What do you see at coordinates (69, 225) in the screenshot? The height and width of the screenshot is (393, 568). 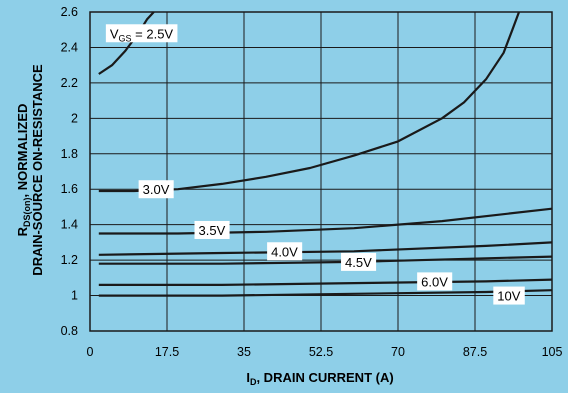 I see `y-tick-label-3: 1.4` at bounding box center [69, 225].